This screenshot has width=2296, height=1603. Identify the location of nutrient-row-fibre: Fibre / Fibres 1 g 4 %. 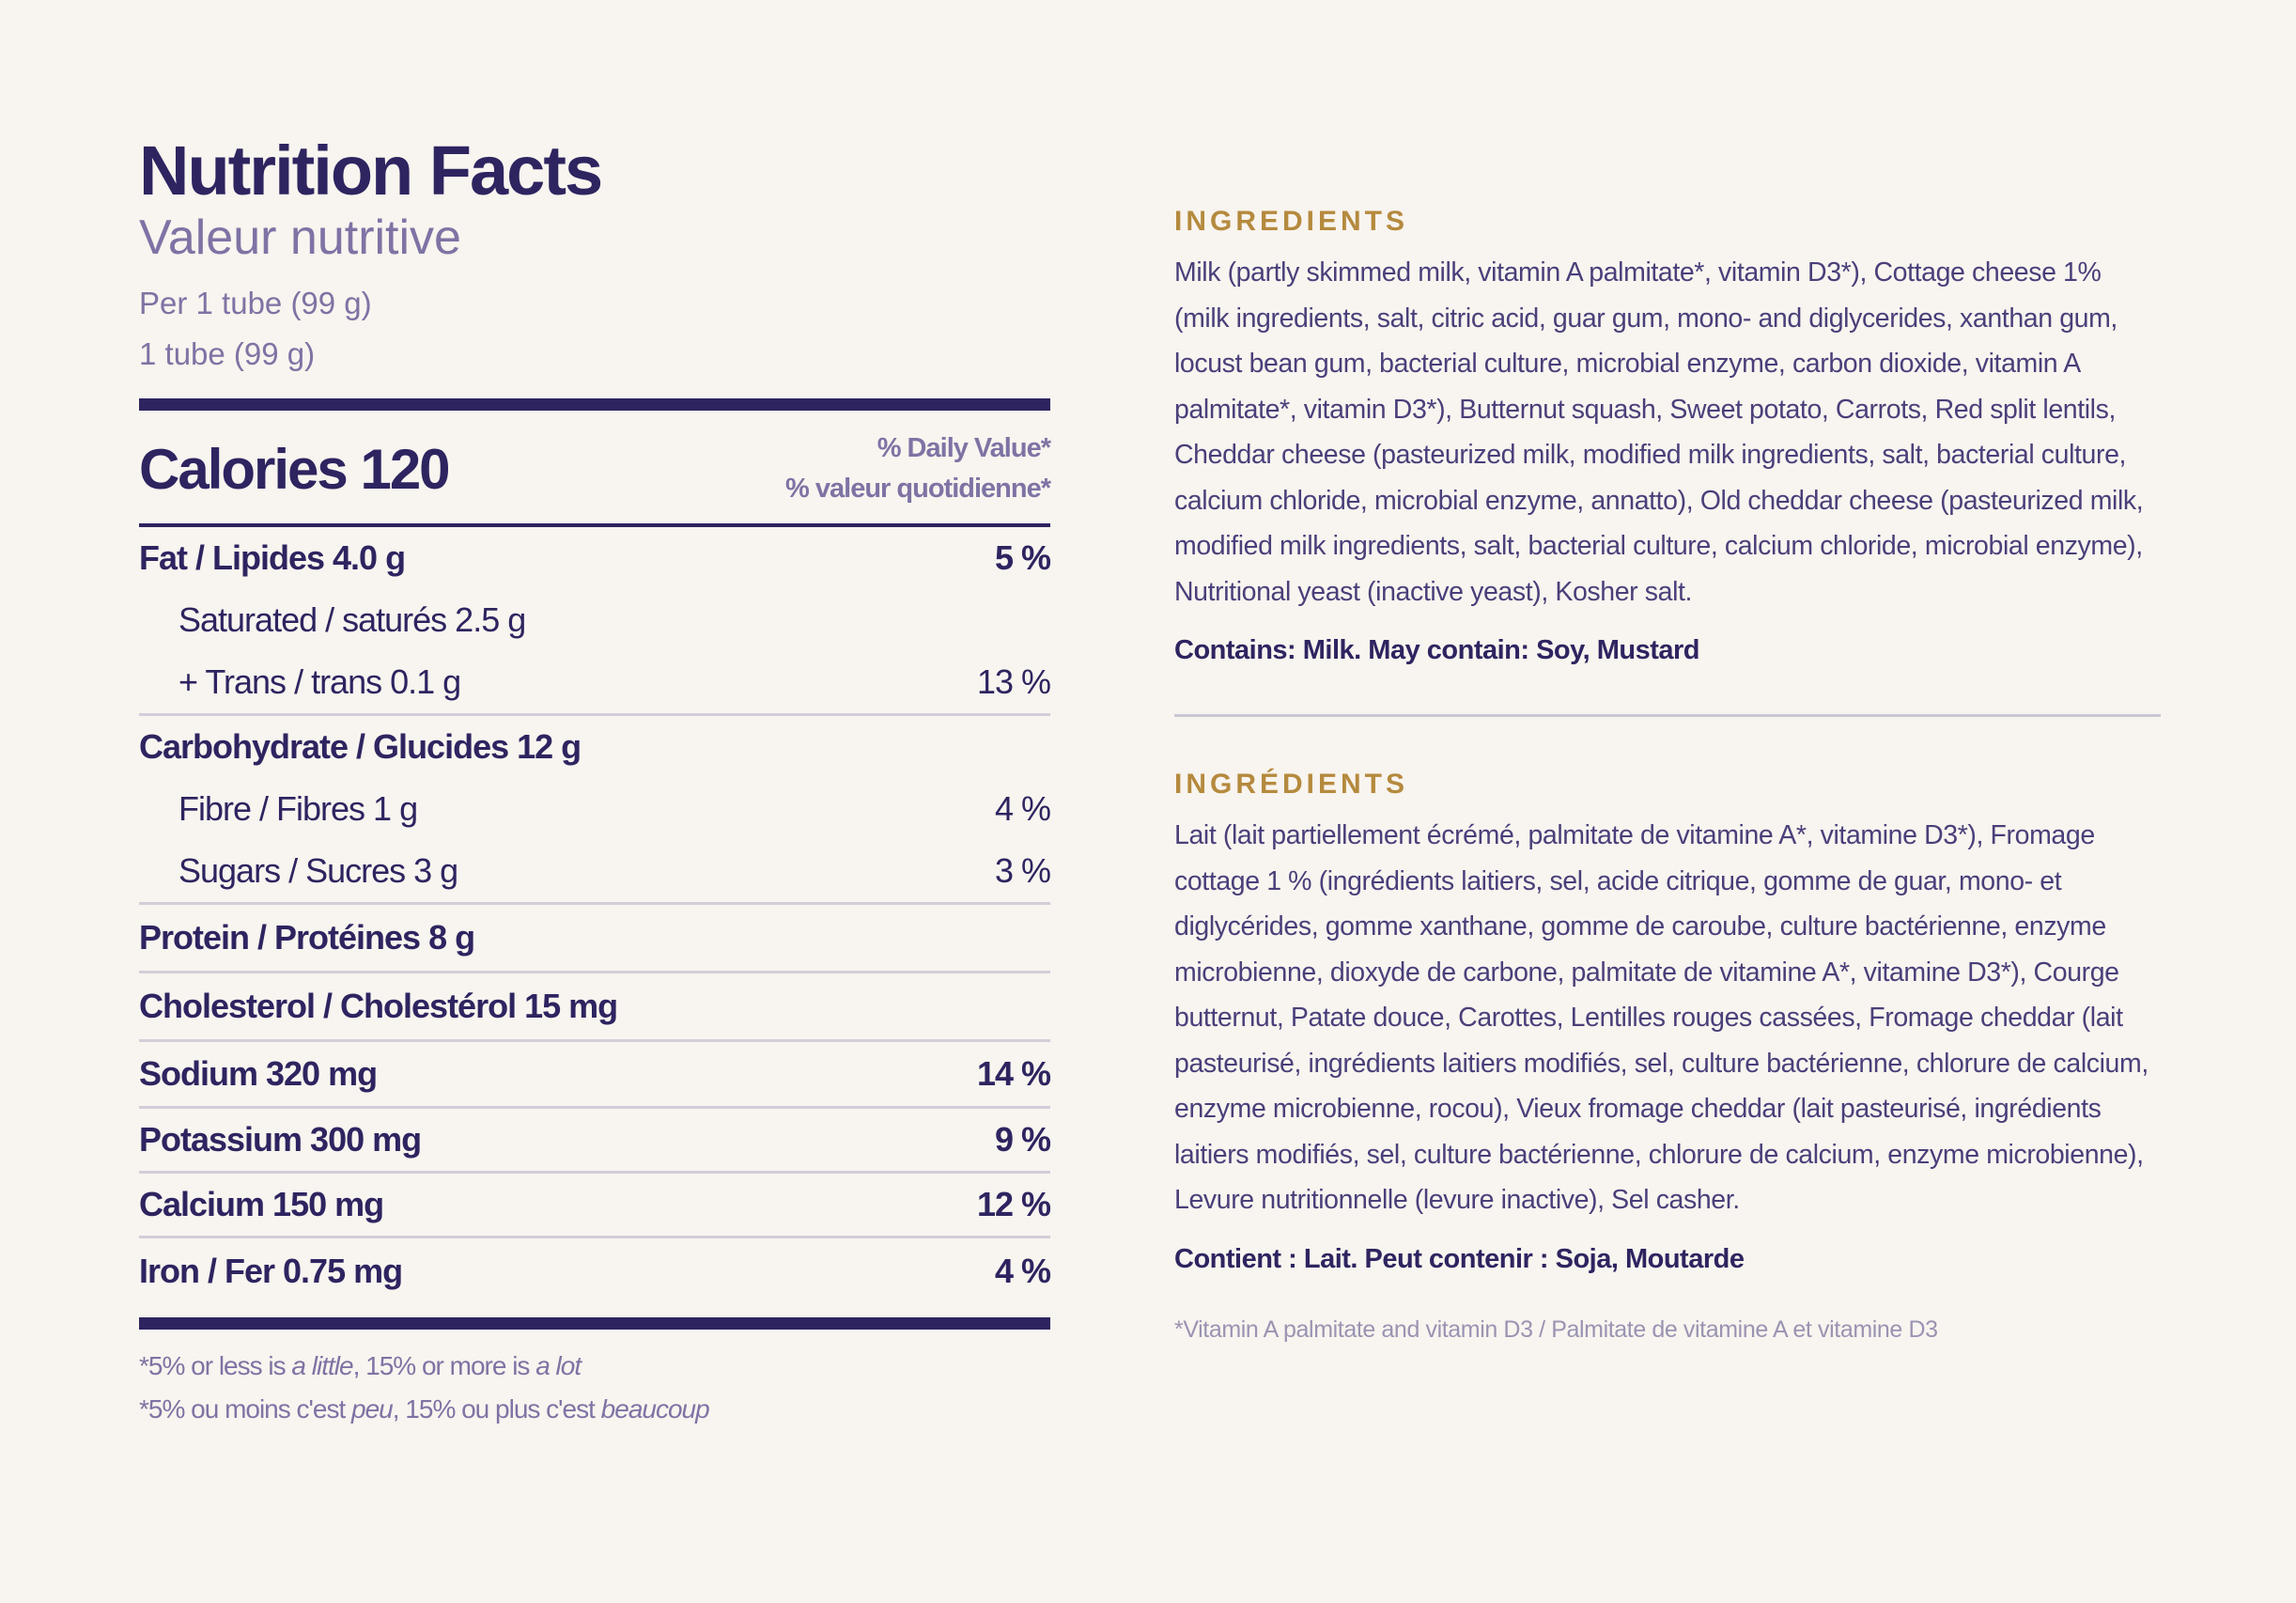
(595, 809).